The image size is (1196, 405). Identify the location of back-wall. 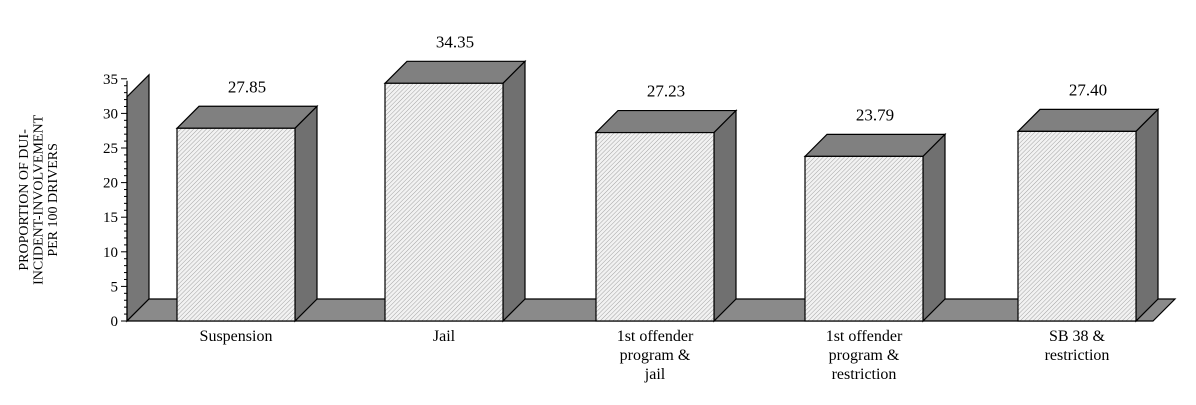
(138, 198).